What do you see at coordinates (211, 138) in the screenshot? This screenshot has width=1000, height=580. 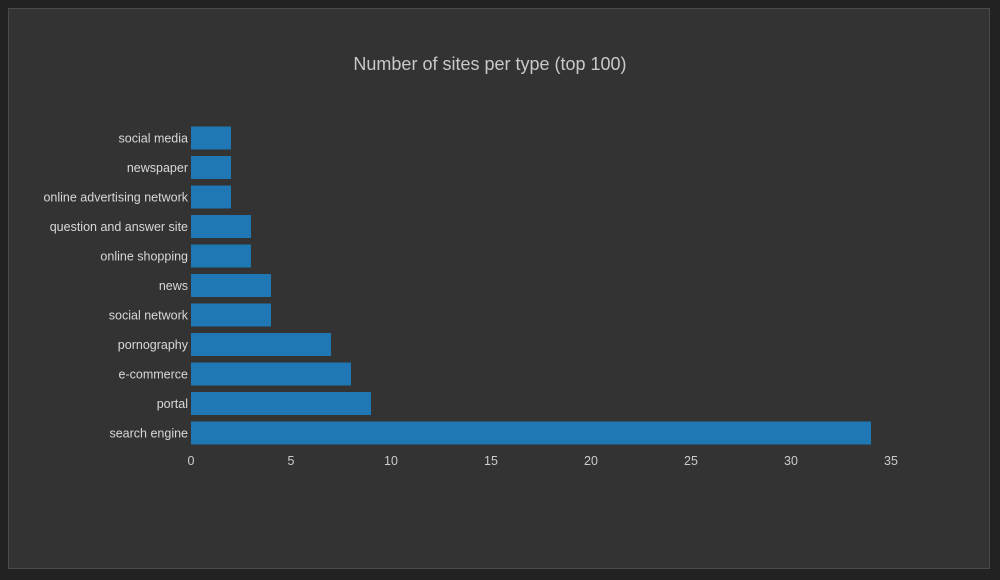 I see `bar-social-media` at bounding box center [211, 138].